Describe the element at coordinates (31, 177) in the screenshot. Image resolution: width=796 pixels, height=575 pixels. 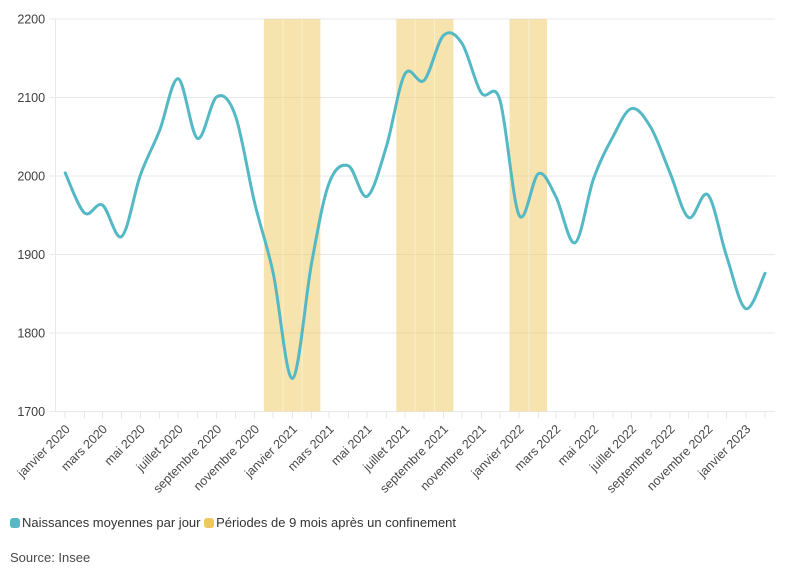
I see `svg-text: 2000` at that location.